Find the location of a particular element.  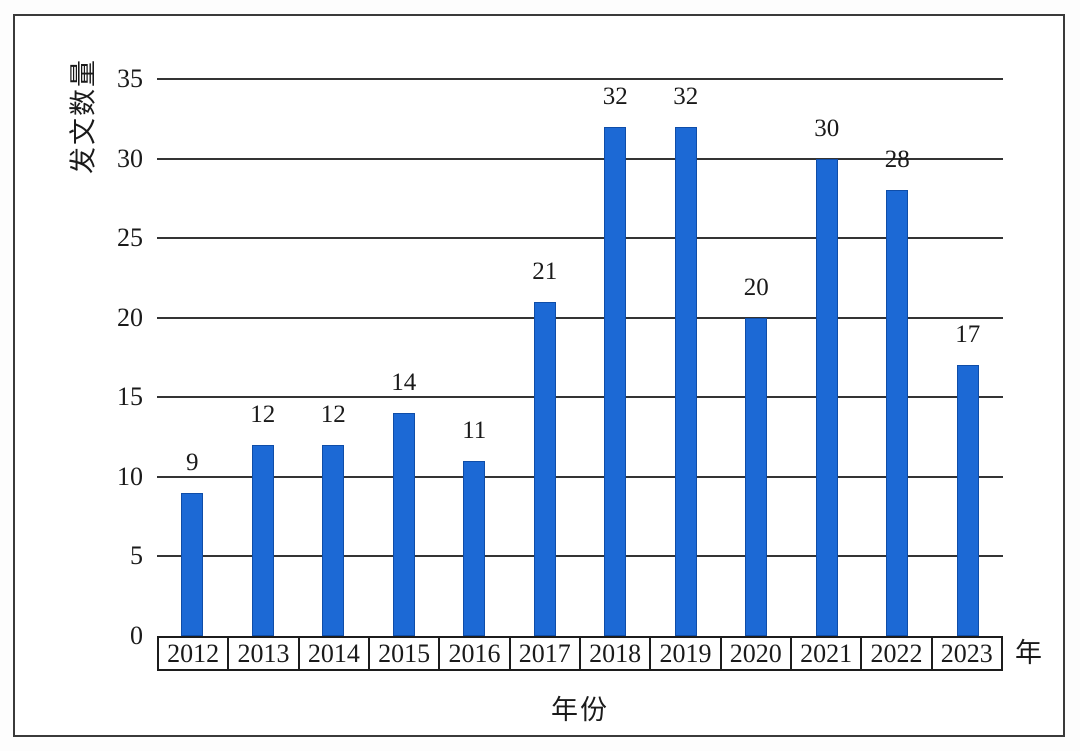

bar-value-label: 9 is located at coordinates (192, 462).